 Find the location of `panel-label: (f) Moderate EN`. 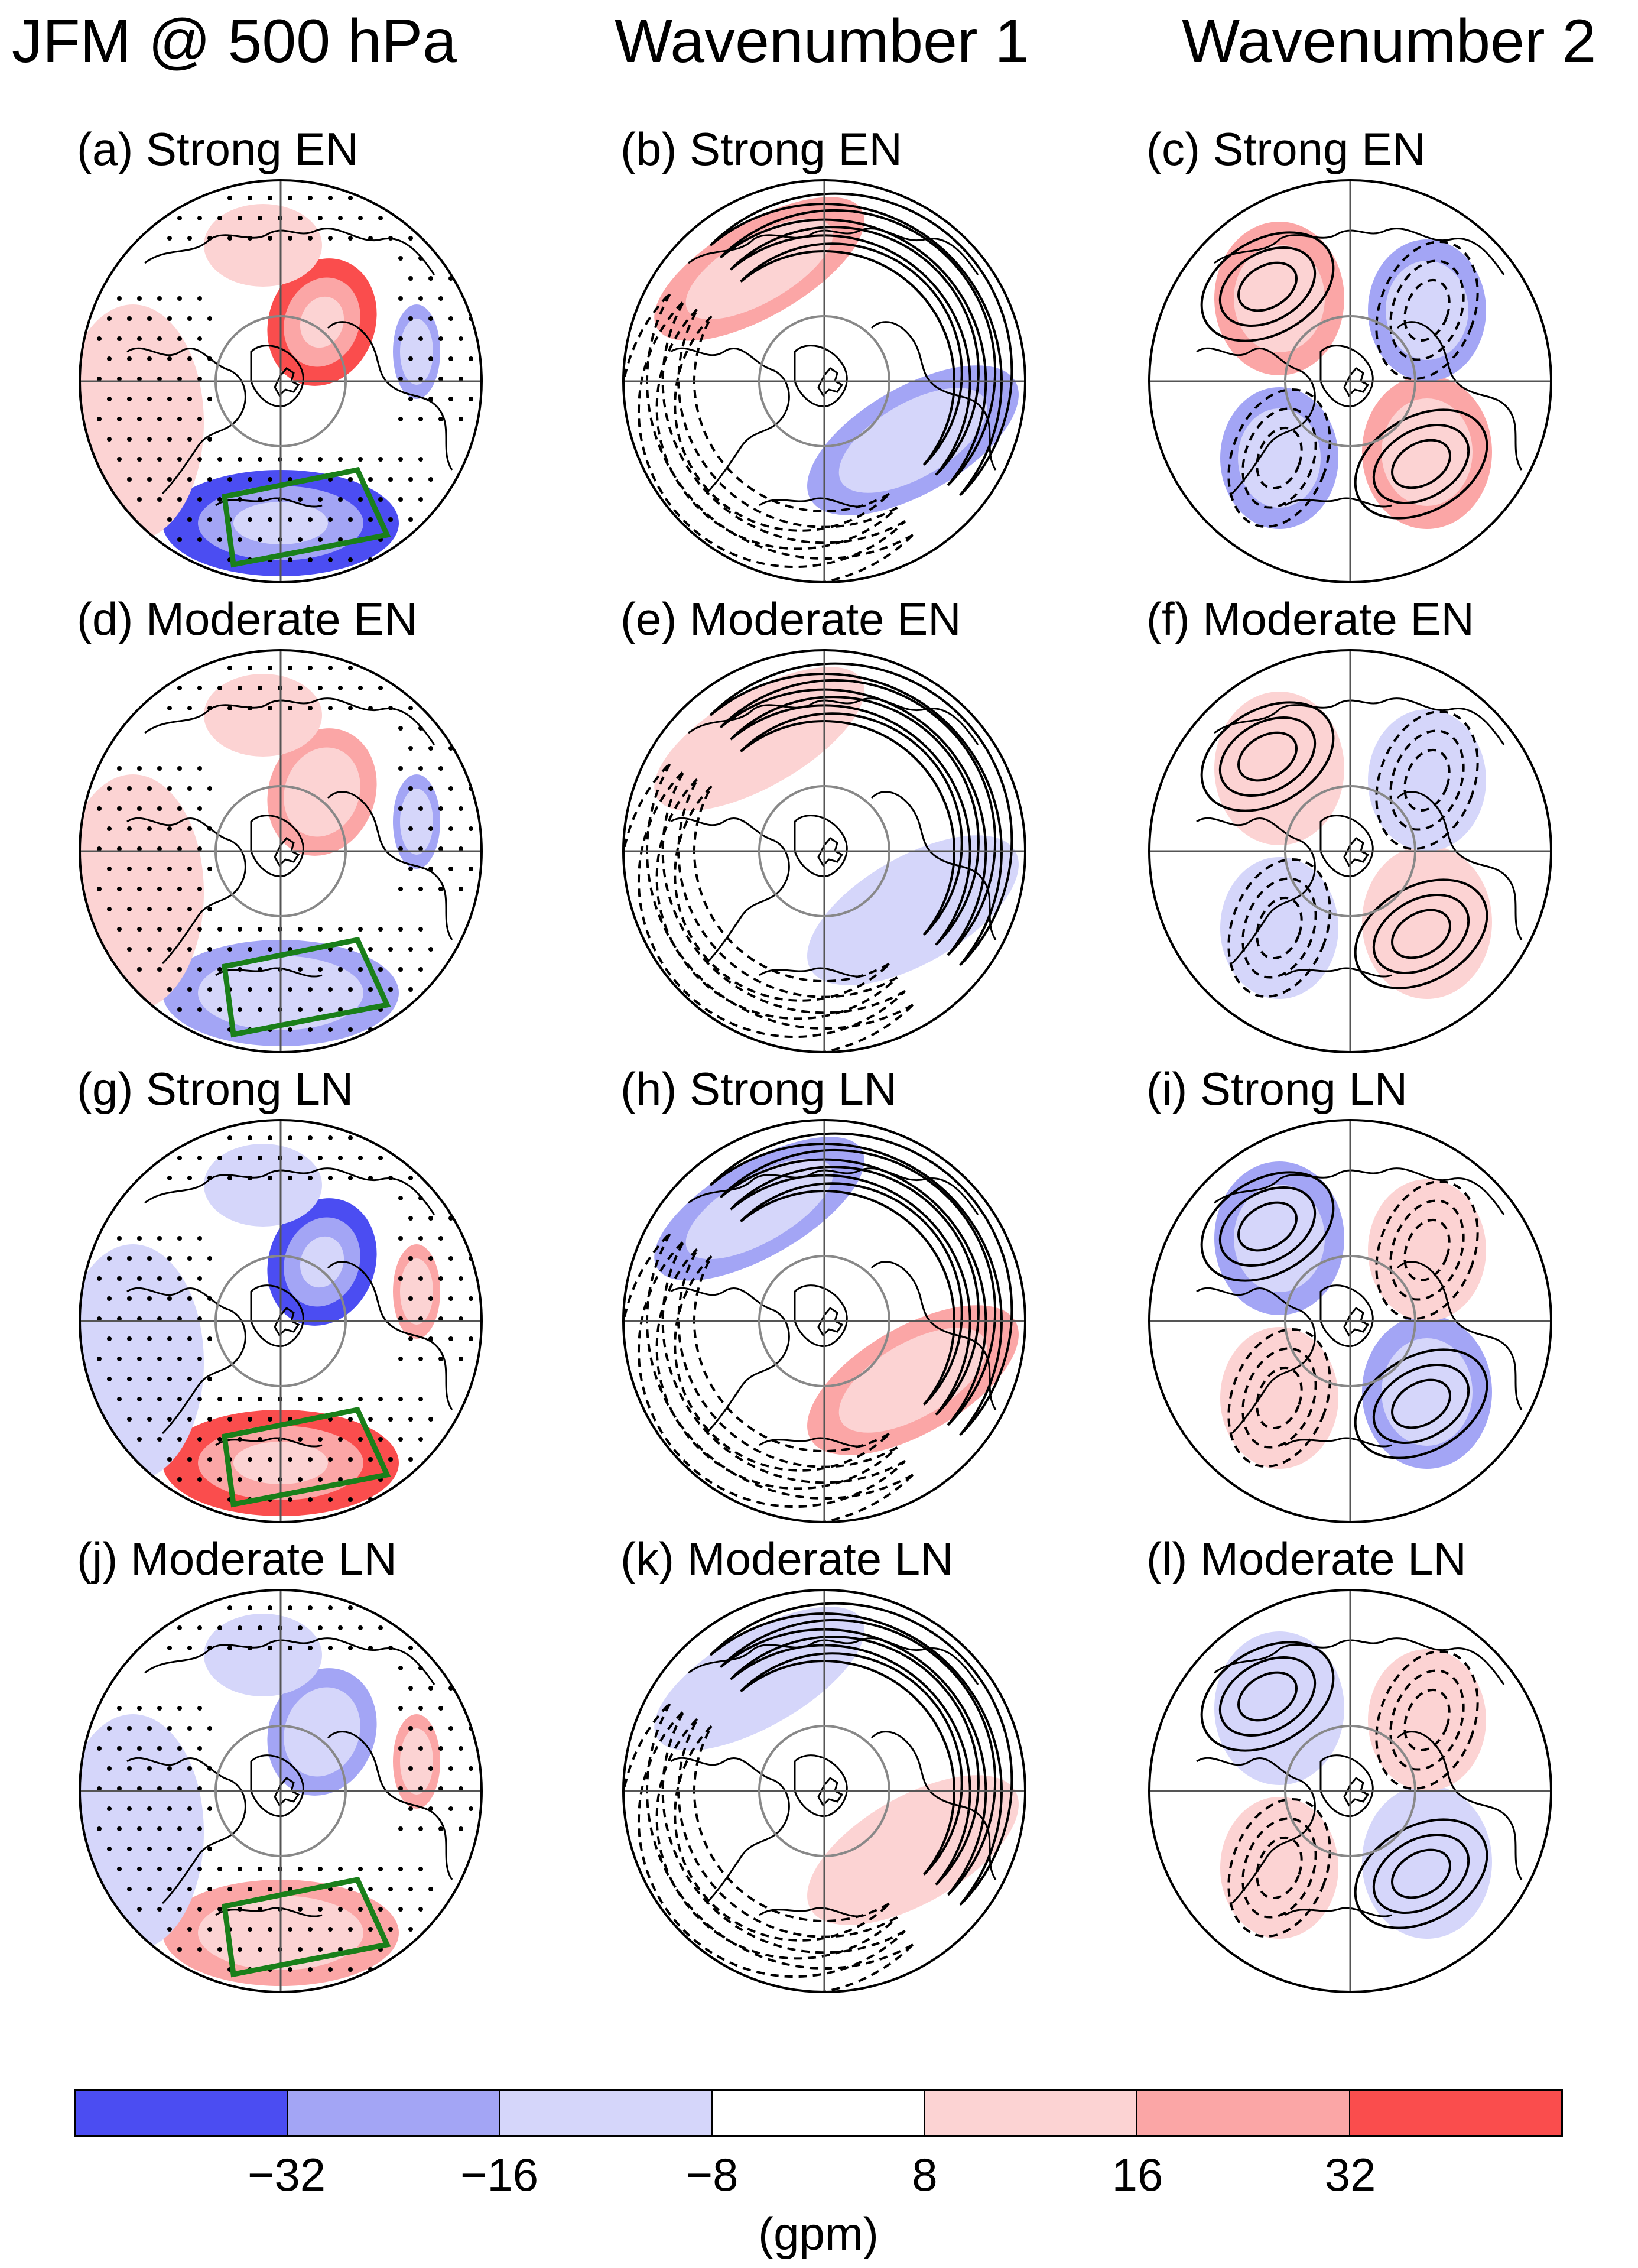

panel-label: (f) Moderate EN is located at coordinates (1310, 619).